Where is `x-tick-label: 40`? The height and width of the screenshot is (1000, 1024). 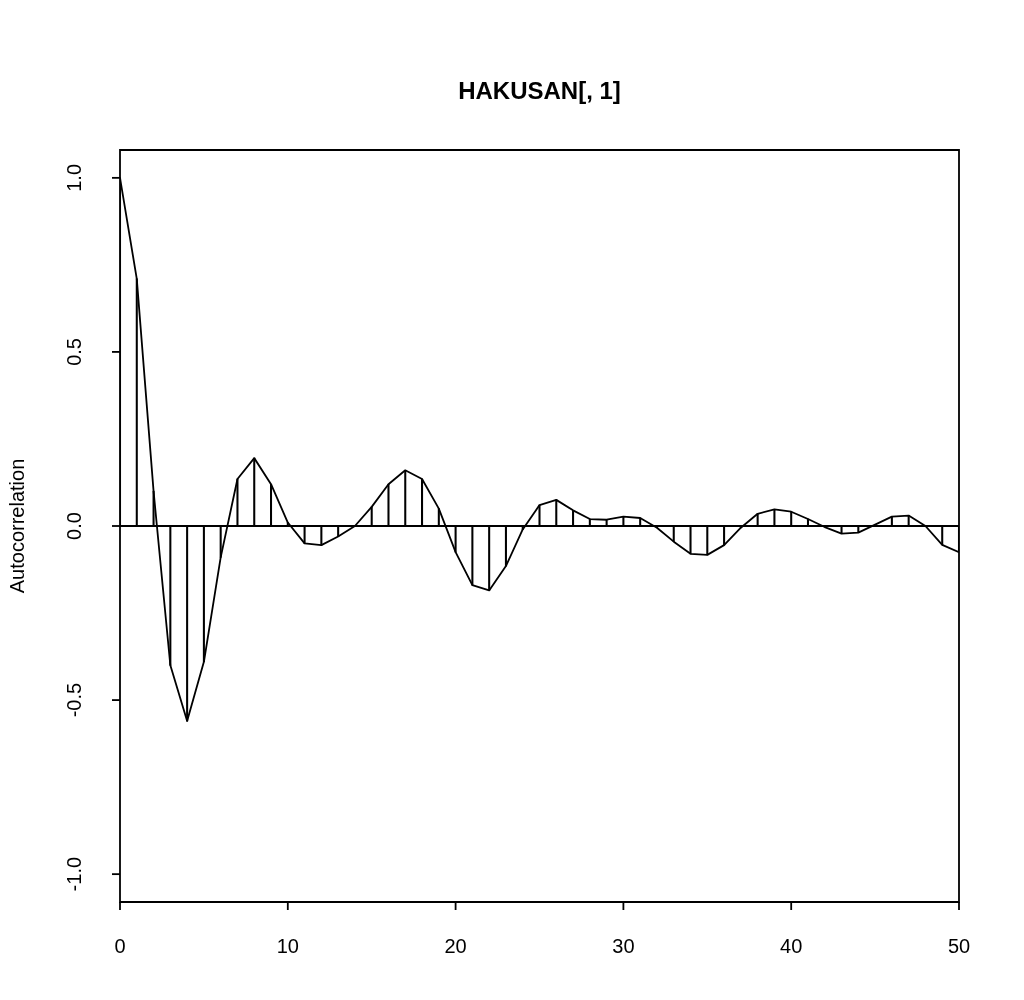
x-tick-label: 40 is located at coordinates (791, 945).